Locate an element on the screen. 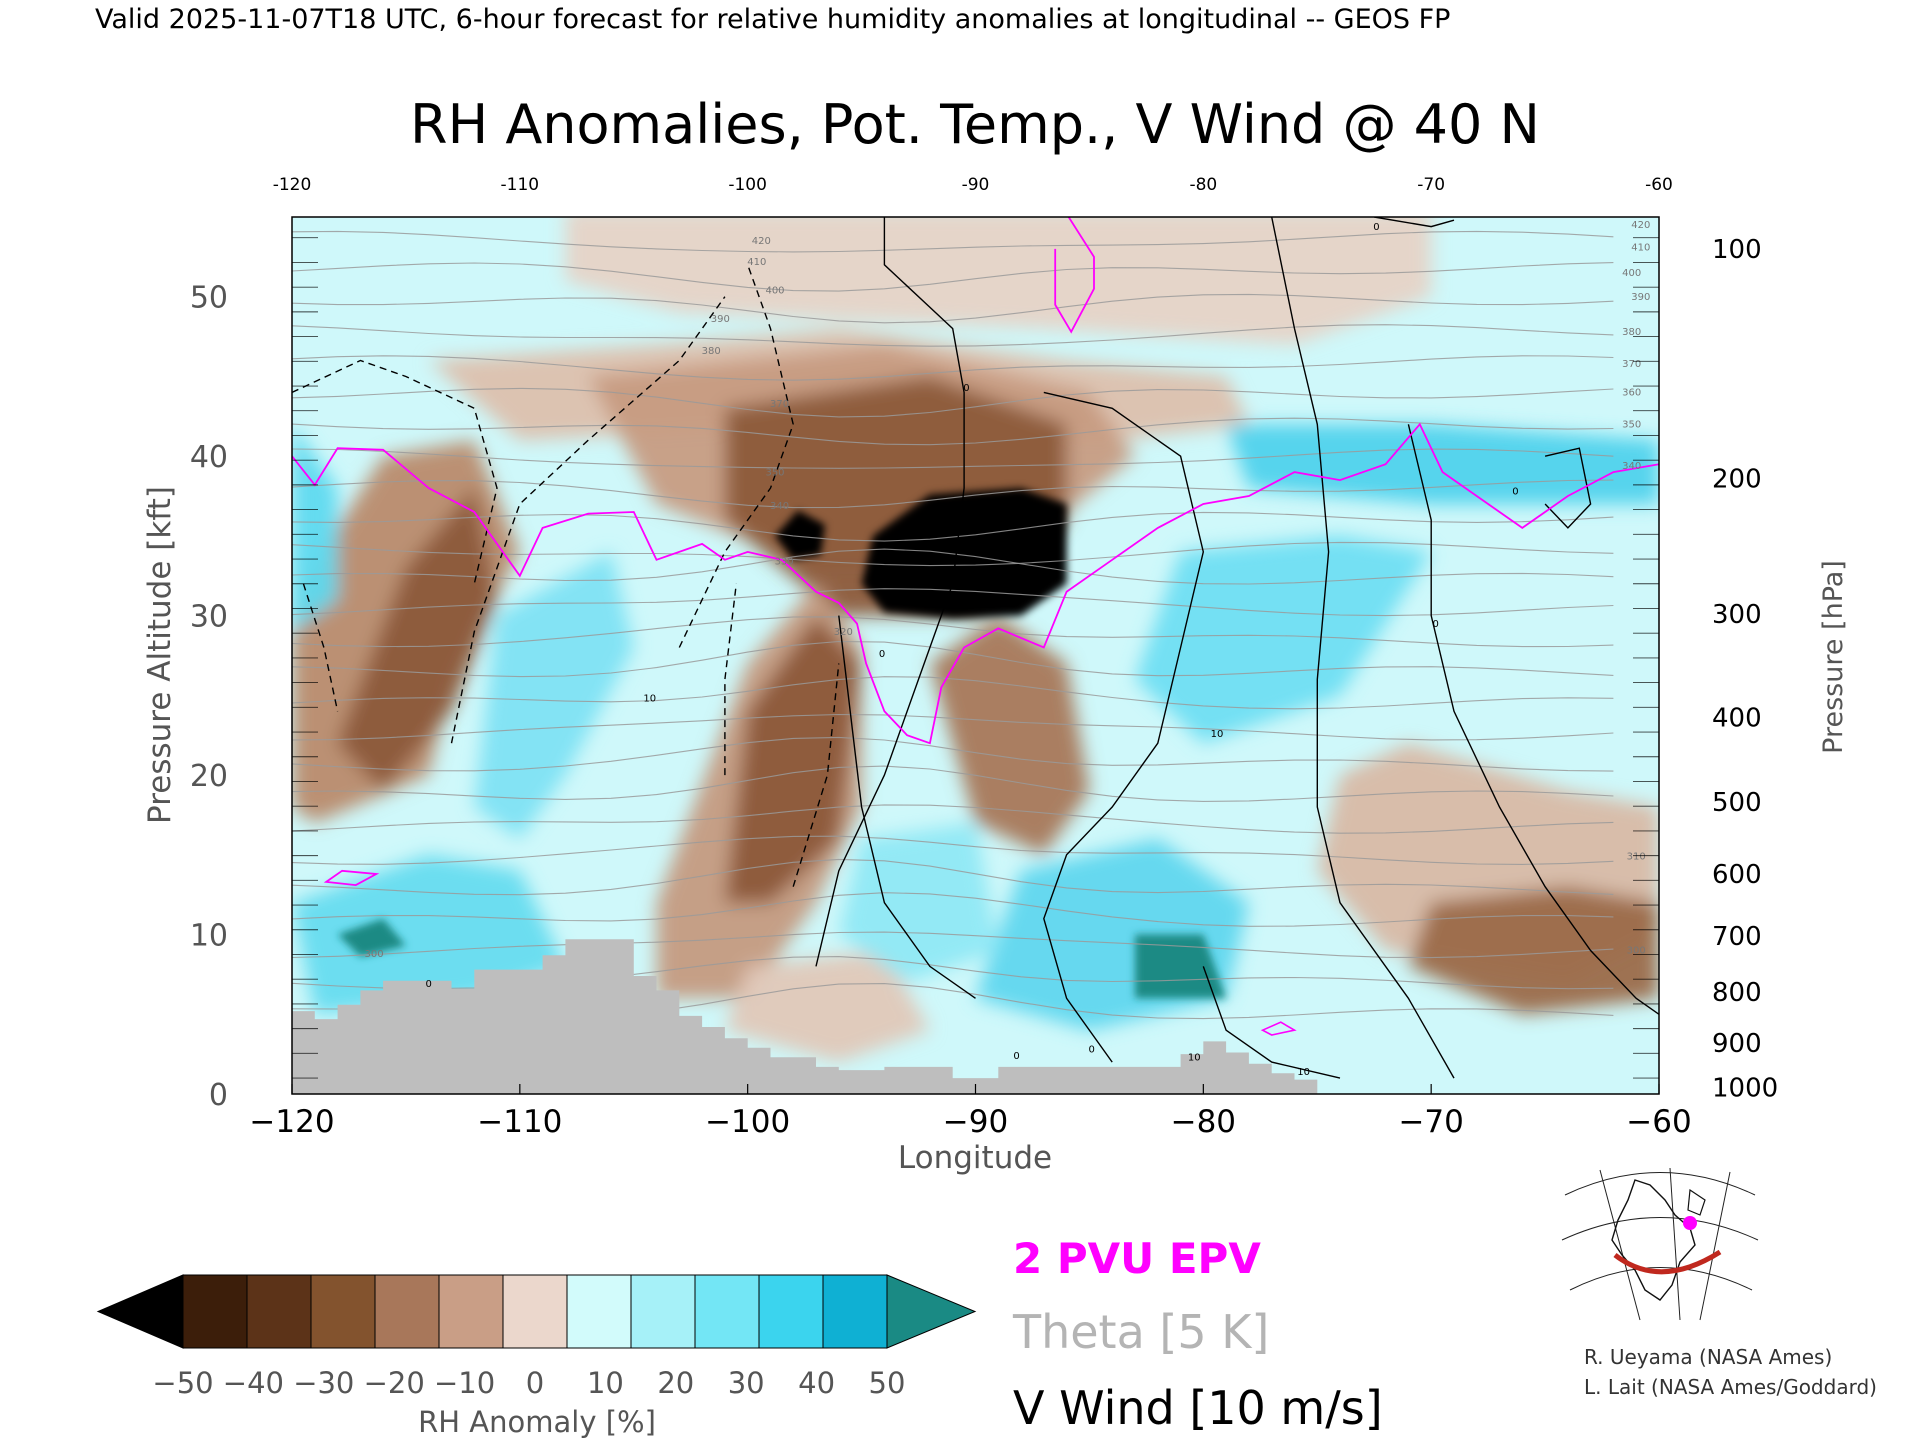 The height and width of the screenshot is (1440, 1920). colorbar-tick-label: 20 is located at coordinates (675, 1383).